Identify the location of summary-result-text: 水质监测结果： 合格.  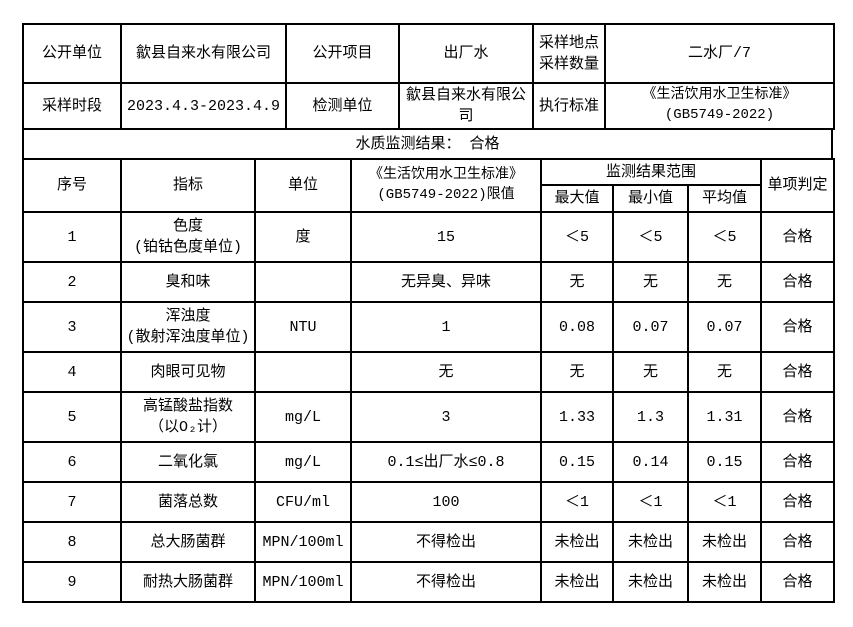
(427, 144).